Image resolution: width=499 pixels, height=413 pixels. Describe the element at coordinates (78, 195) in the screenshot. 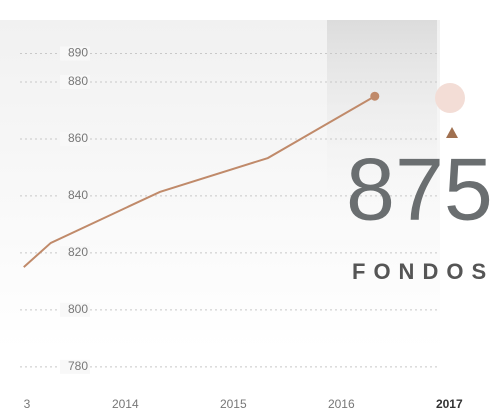

I see `y-tick-label: 840` at that location.